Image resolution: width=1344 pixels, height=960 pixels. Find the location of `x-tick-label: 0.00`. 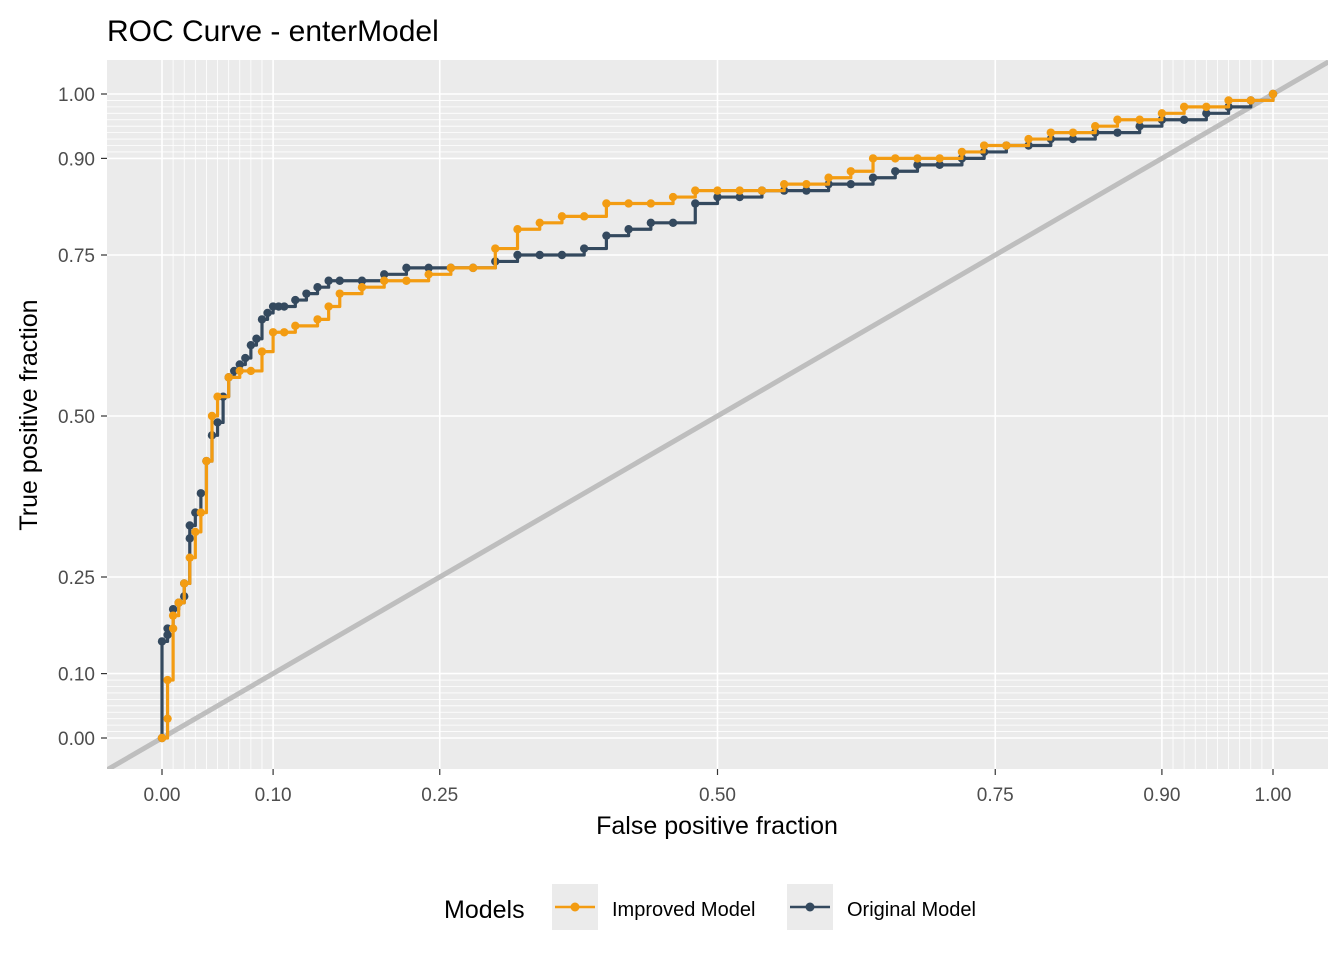

x-tick-label: 0.00 is located at coordinates (162, 795).